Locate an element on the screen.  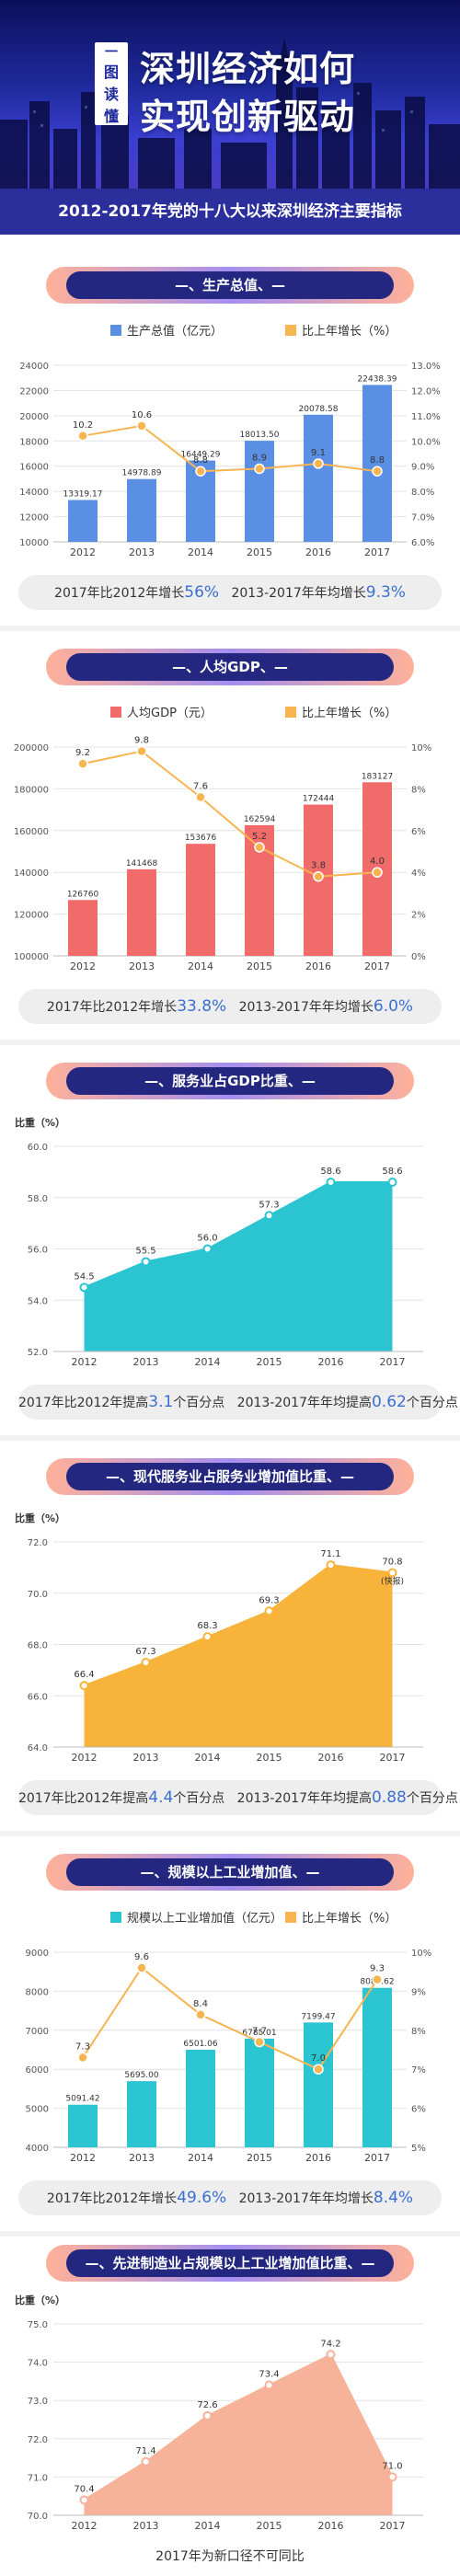
legend-label: 人均GDP（元） is located at coordinates (170, 713).